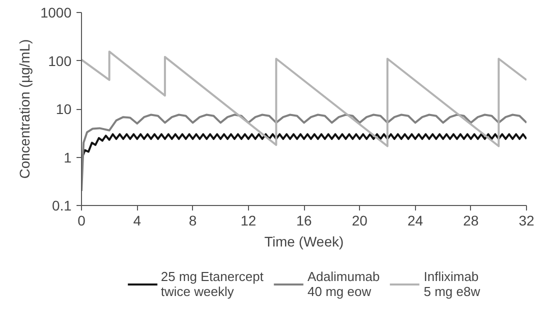 Image resolution: width=540 pixels, height=320 pixels. What do you see at coordinates (82, 220) in the screenshot?
I see `x-tick-label: 0` at bounding box center [82, 220].